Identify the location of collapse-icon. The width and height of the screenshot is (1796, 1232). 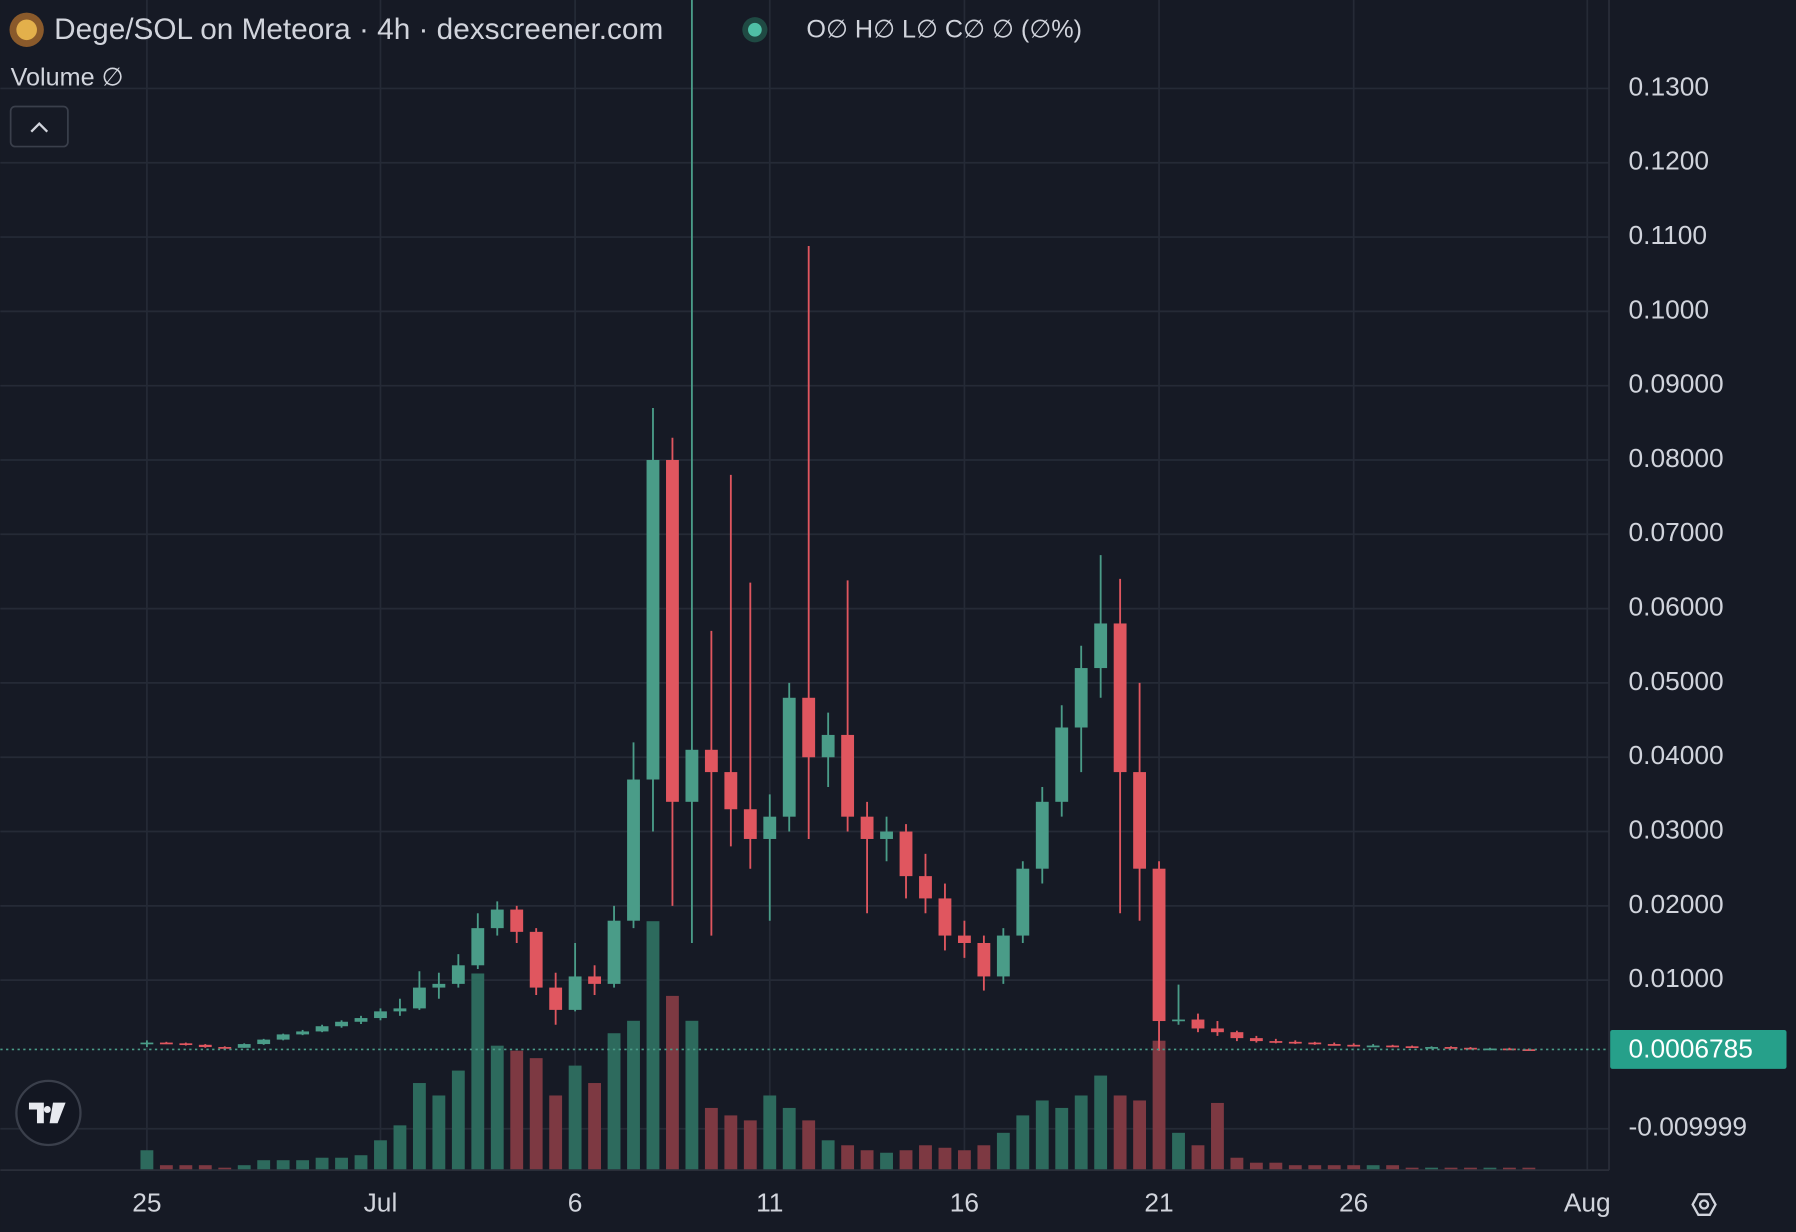
(39, 127).